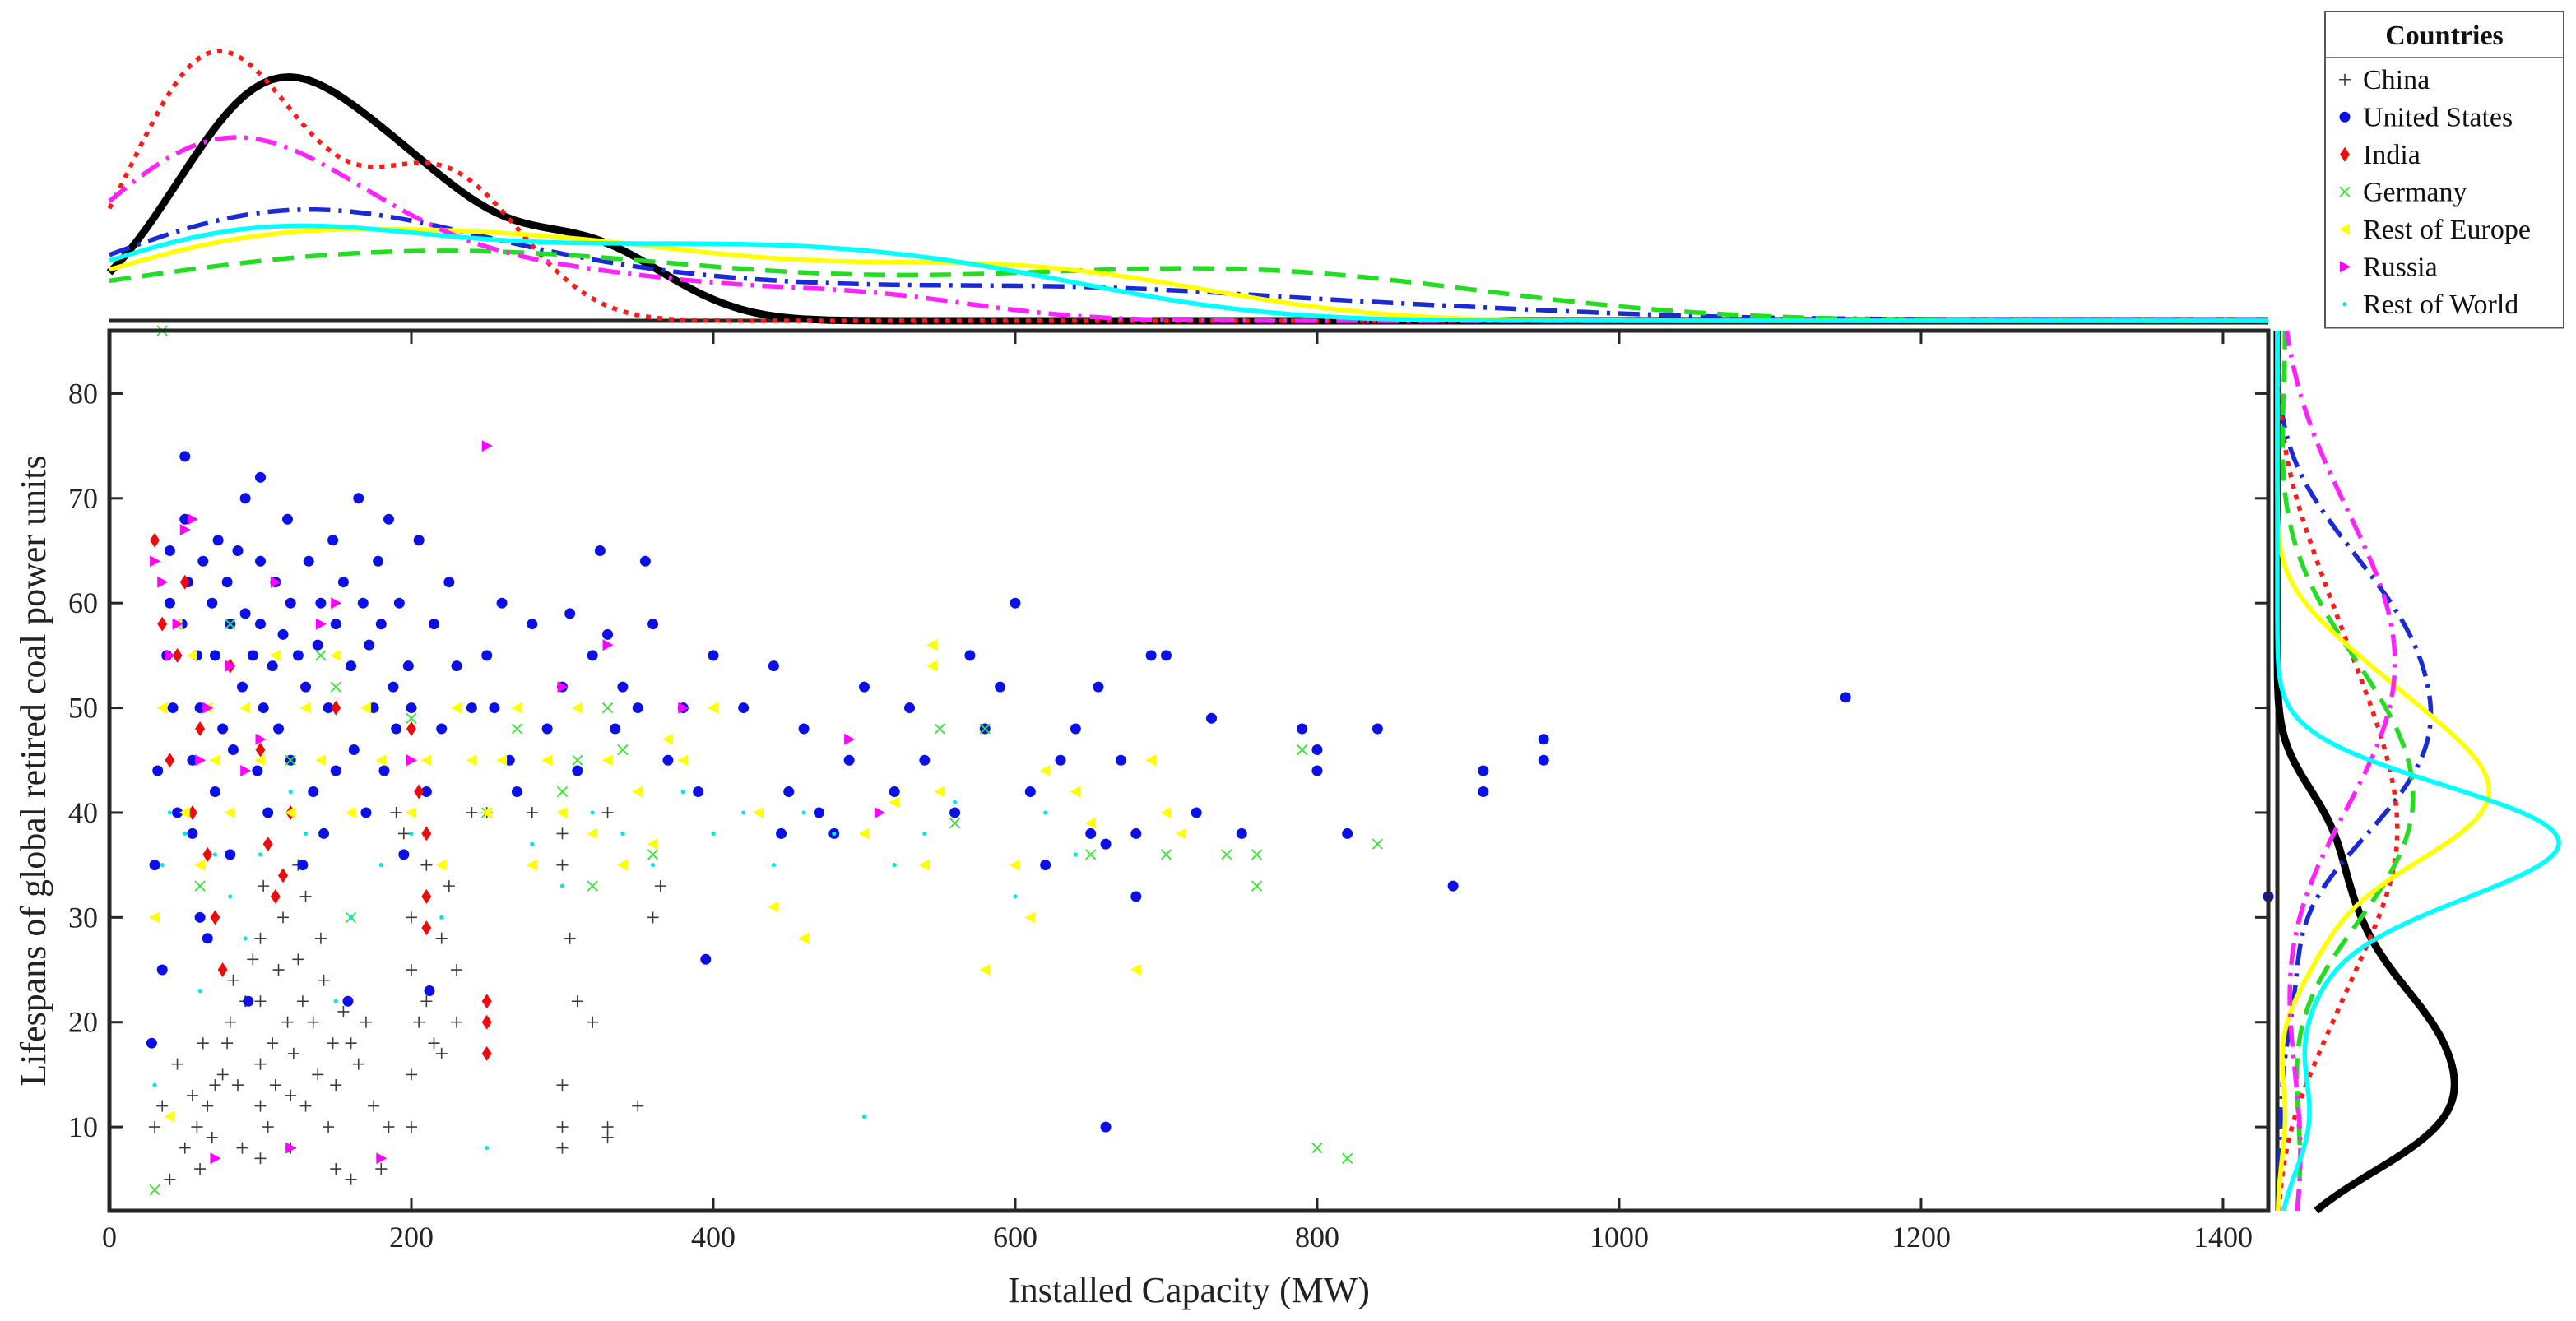  I want to click on legend-title: Countries, so click(2444, 36).